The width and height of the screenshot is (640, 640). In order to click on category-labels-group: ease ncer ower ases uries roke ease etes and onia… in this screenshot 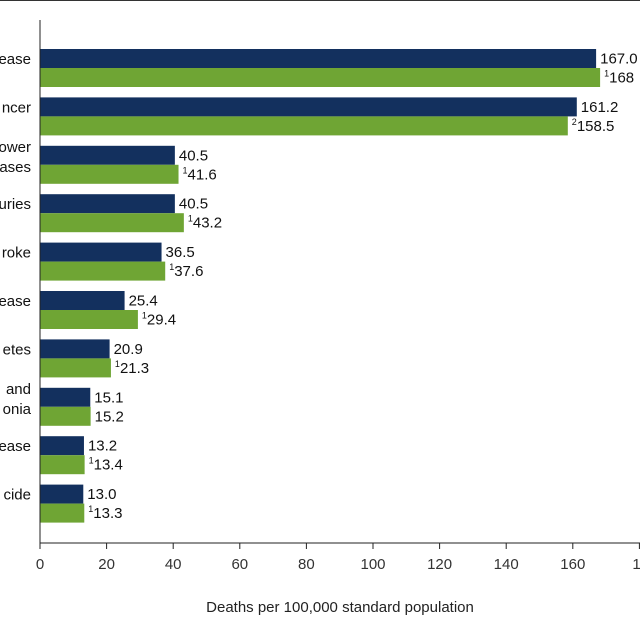, I will do `click(16, 277)`.